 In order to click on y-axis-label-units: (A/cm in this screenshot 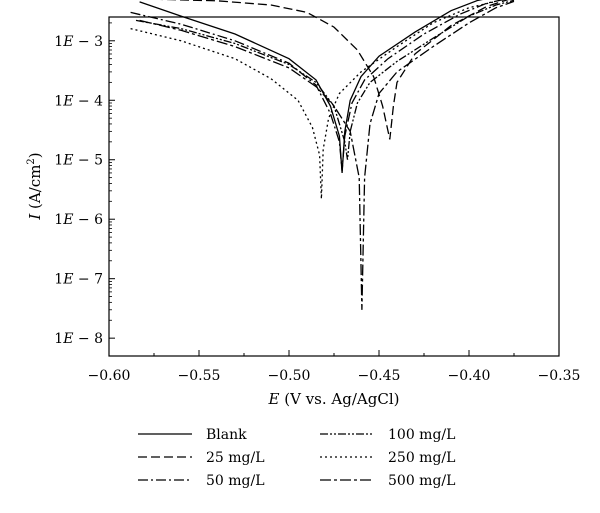, I will do `click(35, 189)`.